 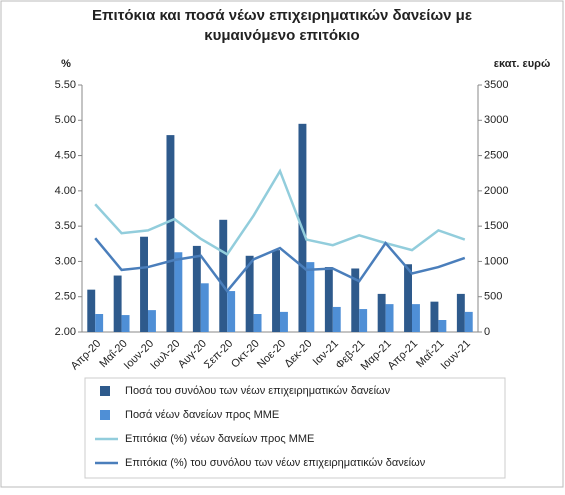 I want to click on legend-label: Ποσά νέων δανείων προς ΜΜΕ, so click(x=202, y=415).